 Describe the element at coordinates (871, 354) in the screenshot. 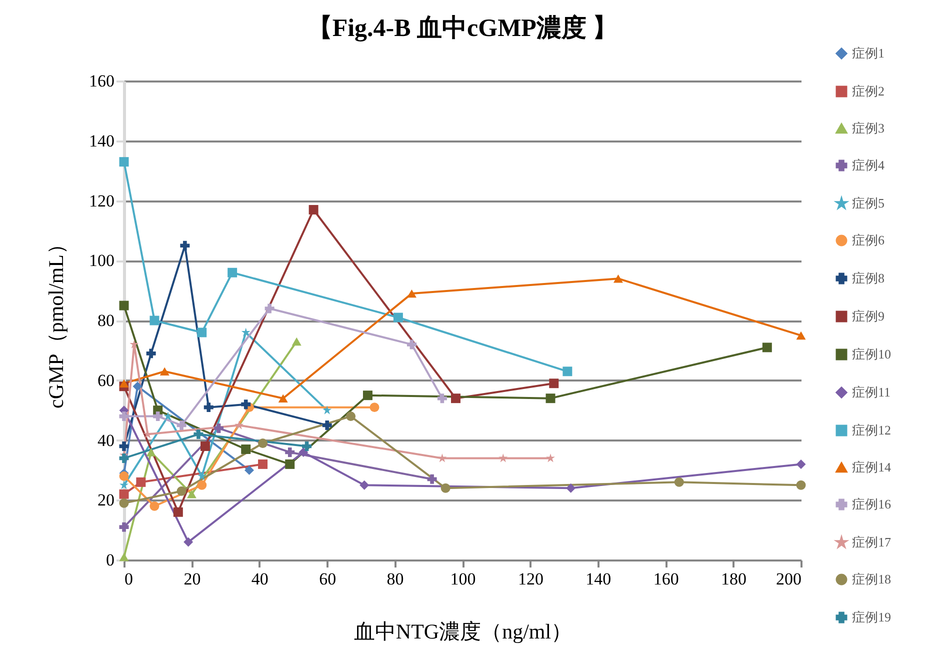

I see `legend-label: 症例10` at that location.